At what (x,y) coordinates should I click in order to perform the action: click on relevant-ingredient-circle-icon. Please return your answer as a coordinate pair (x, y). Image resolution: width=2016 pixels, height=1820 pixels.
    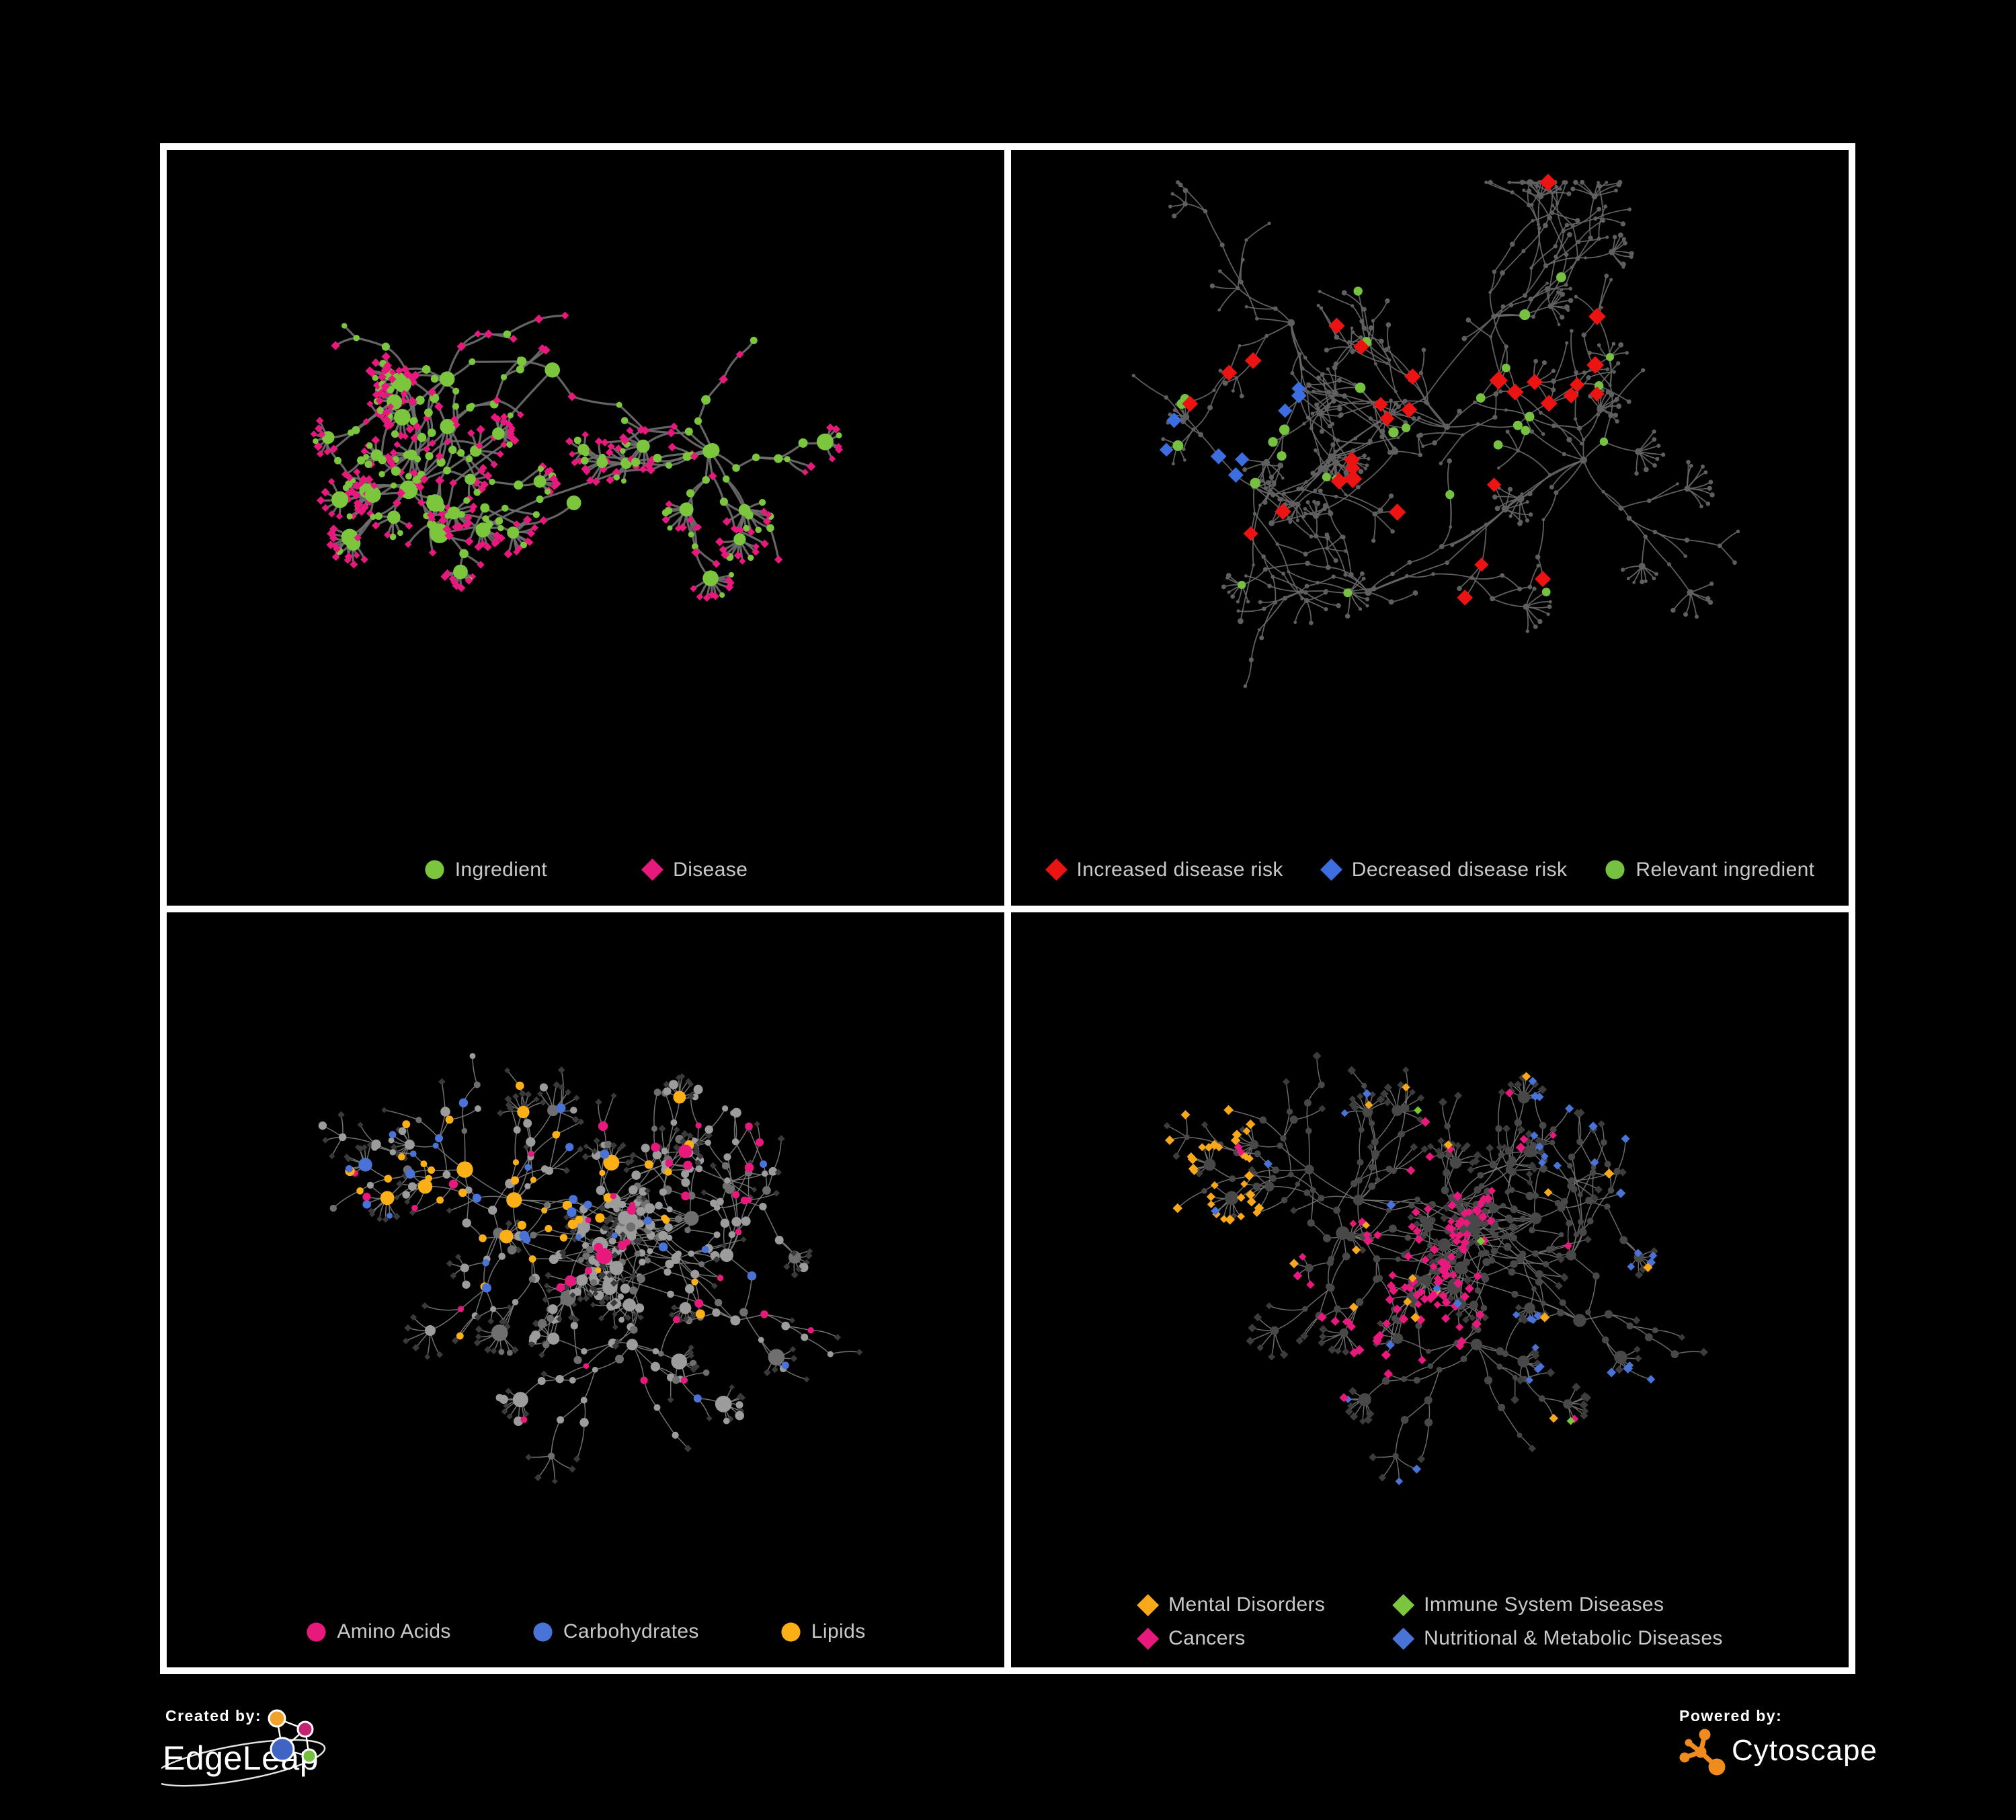
    Looking at the image, I should click on (1615, 869).